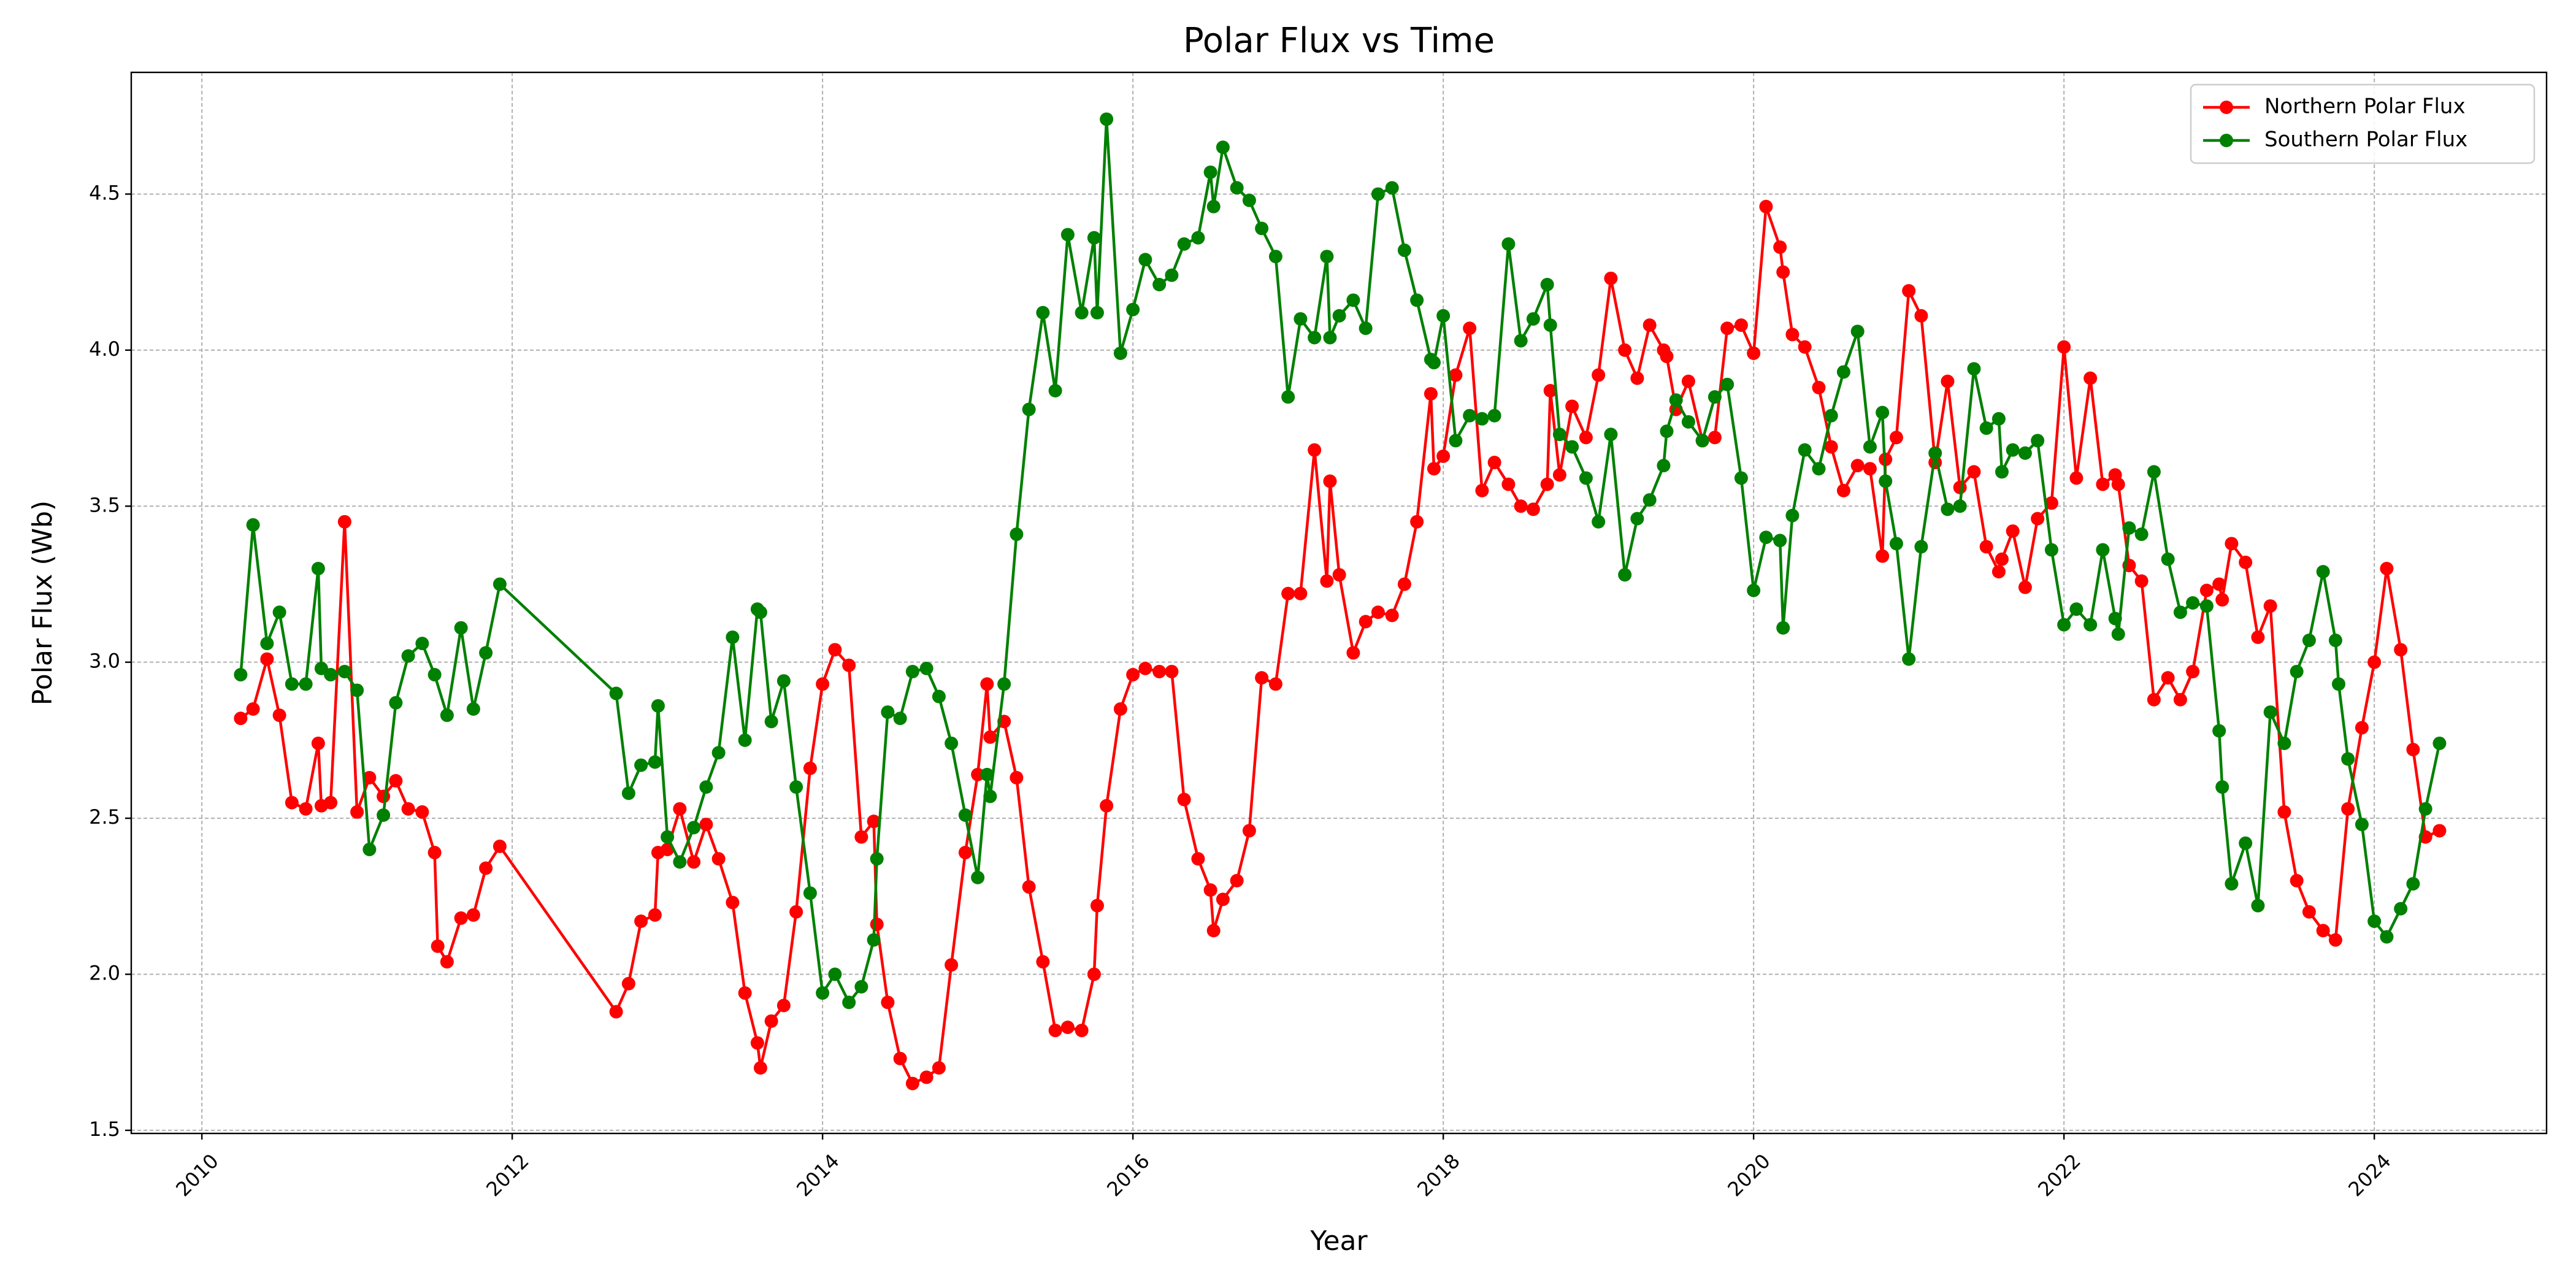  What do you see at coordinates (817, 1175) in the screenshot?
I see `x-tick-label: 2014` at bounding box center [817, 1175].